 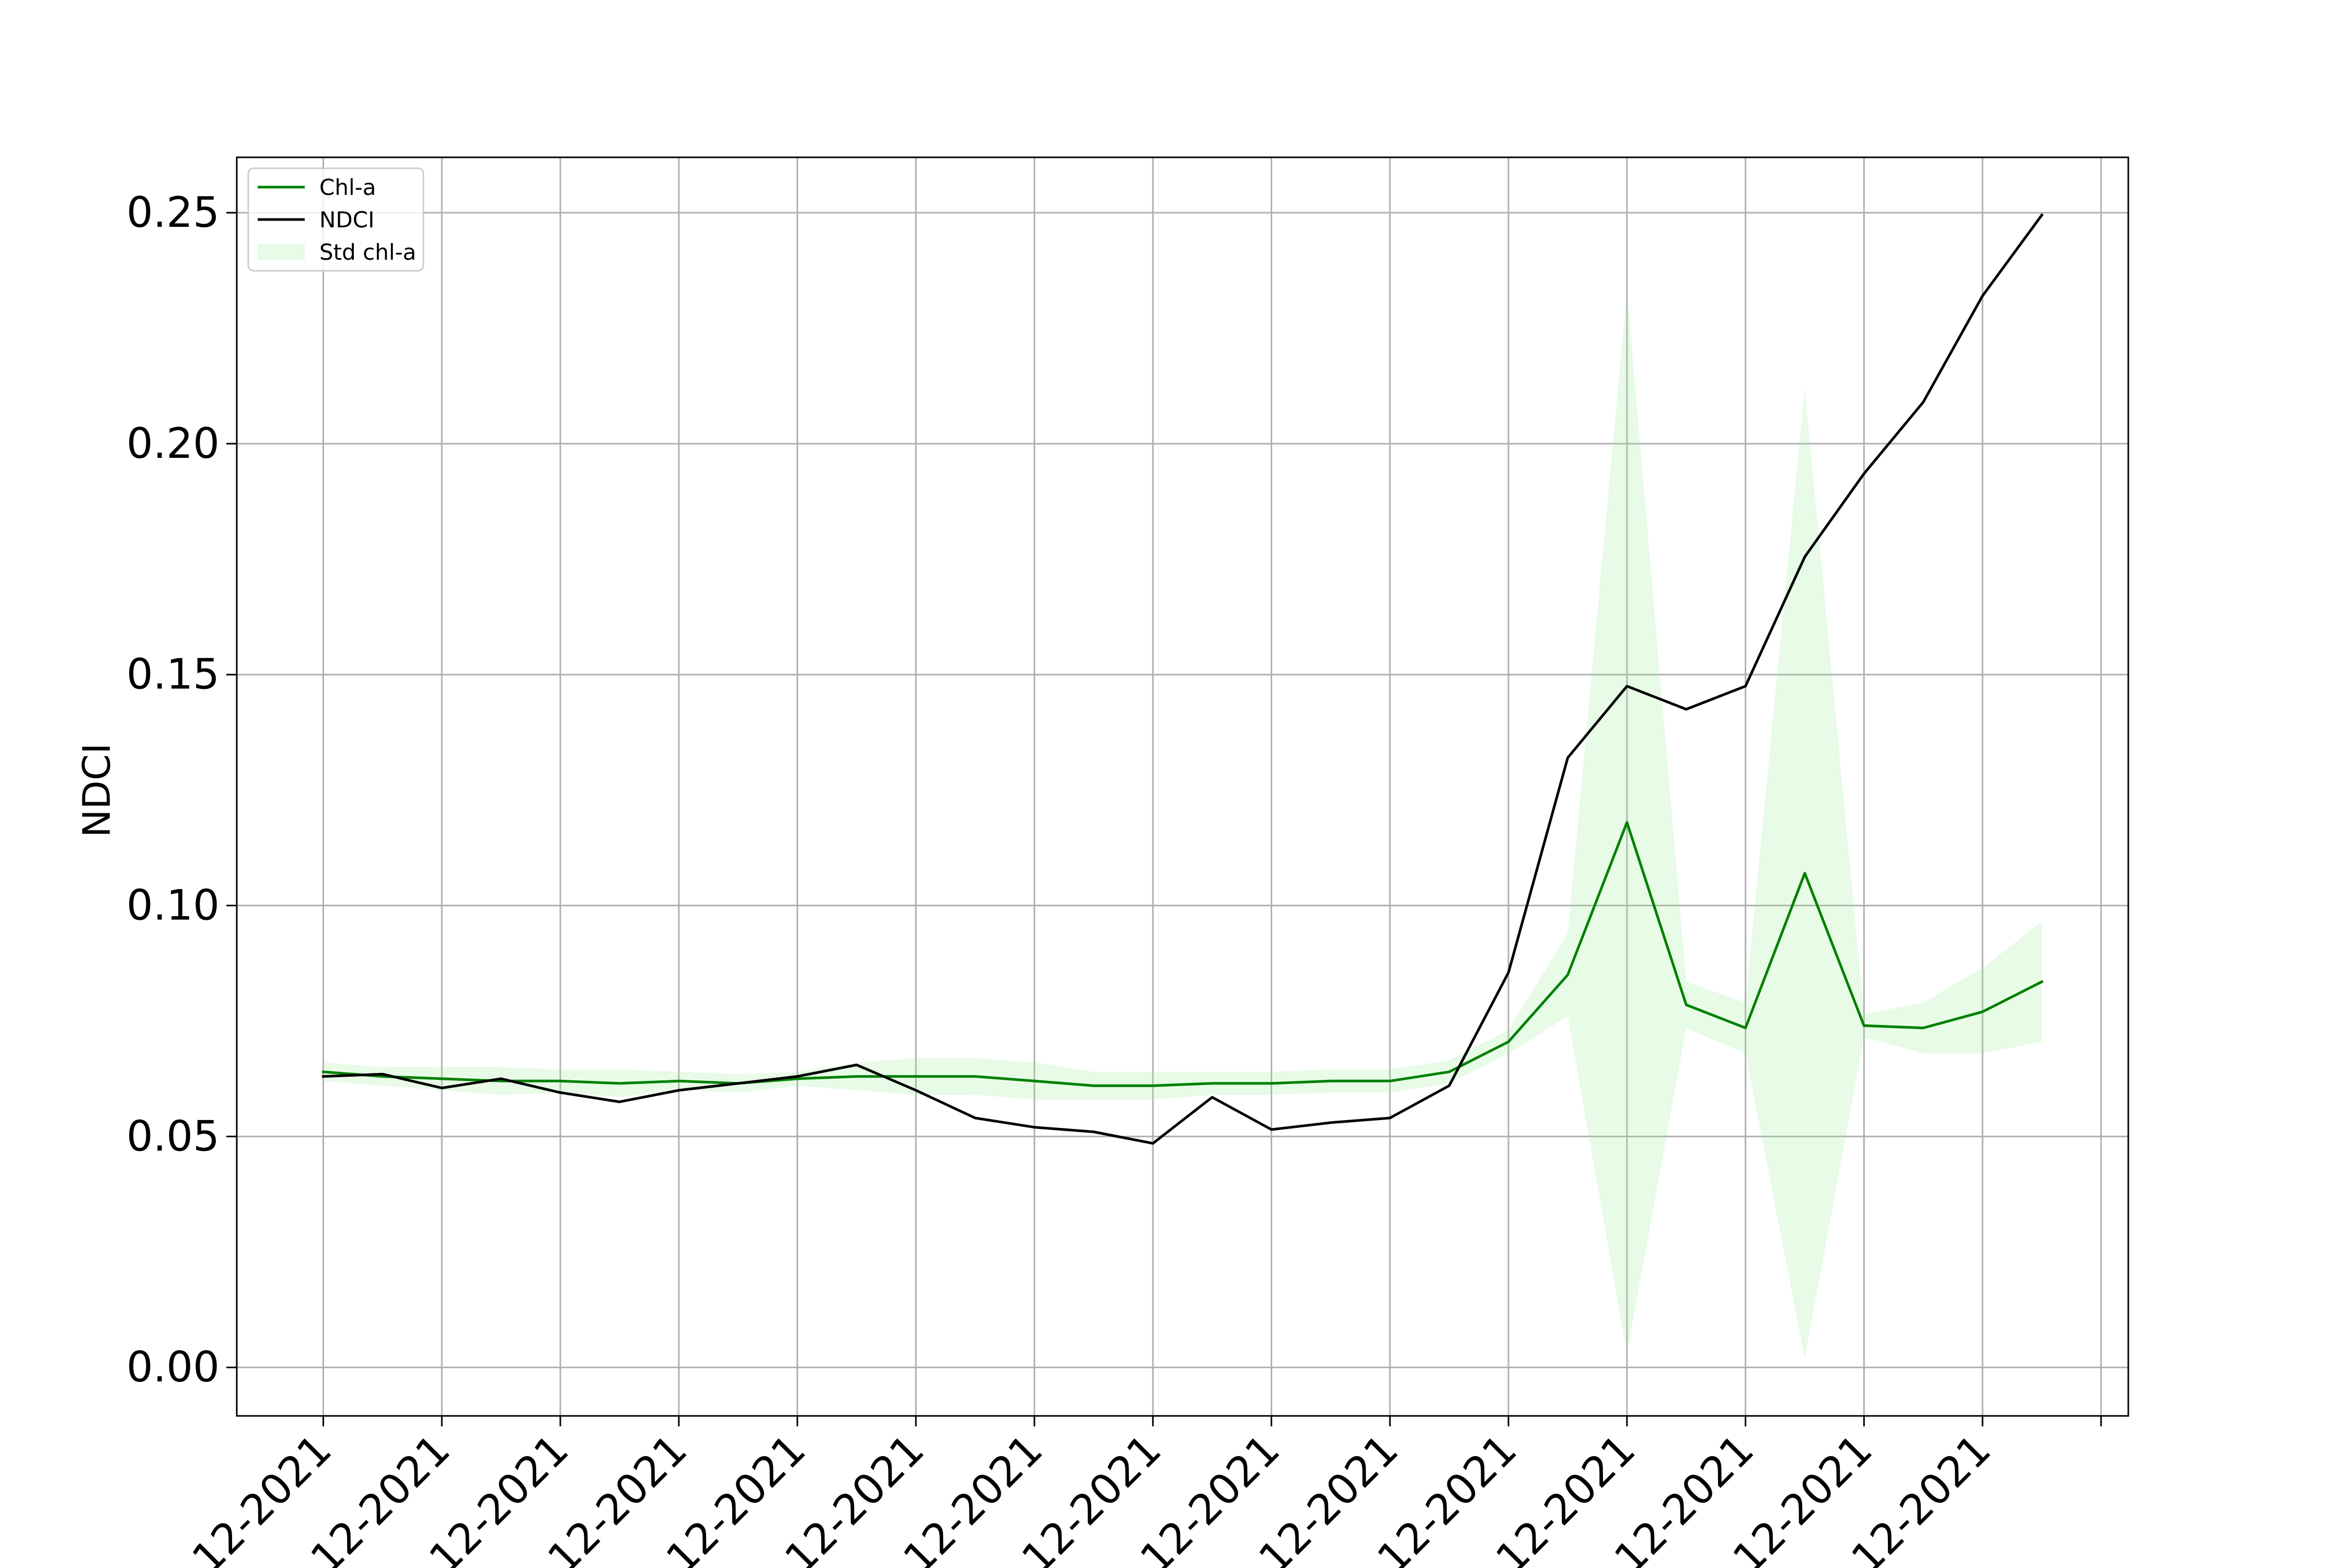 I want to click on legend-label-chl-a: Chl-a, so click(x=347, y=187).